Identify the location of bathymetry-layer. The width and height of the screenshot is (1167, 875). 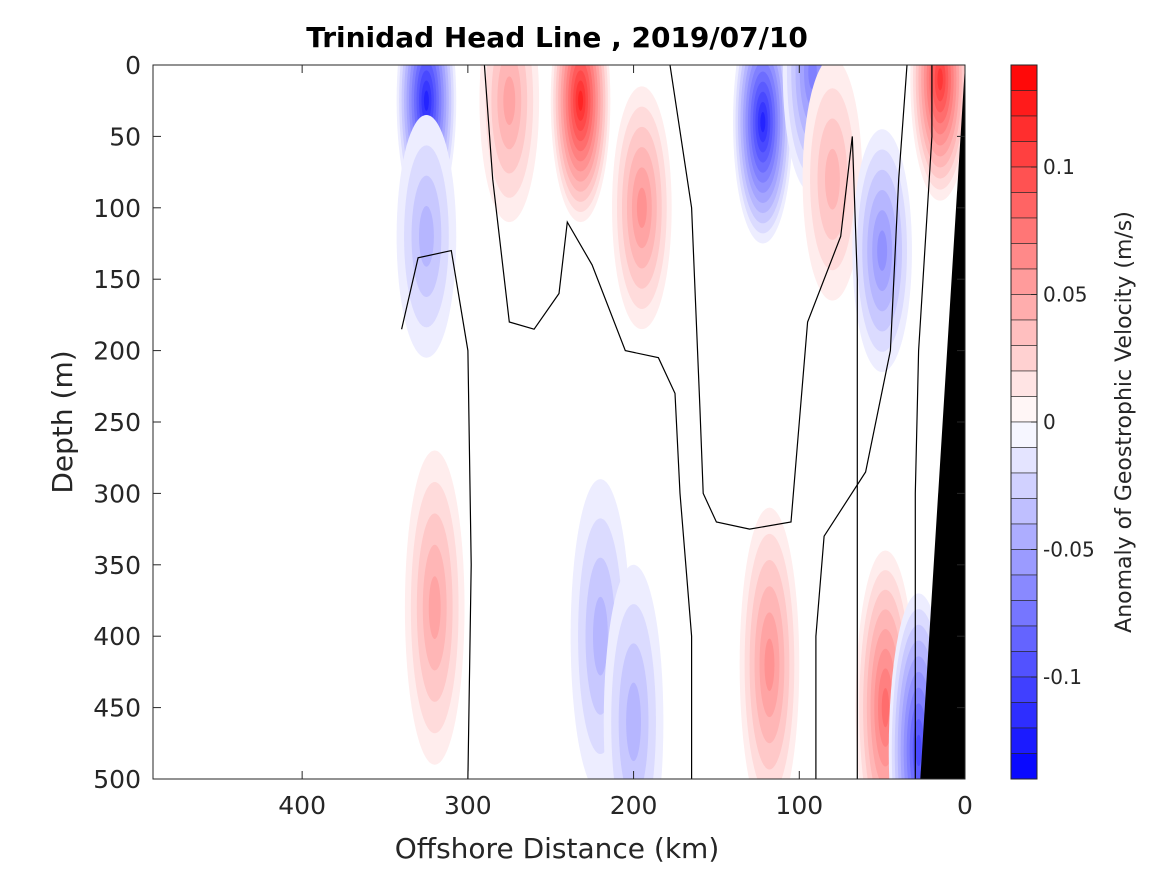
(942, 422).